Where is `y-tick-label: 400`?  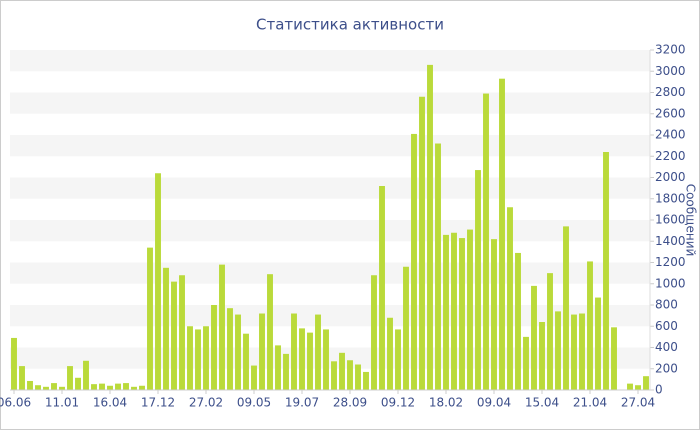 y-tick-label: 400 is located at coordinates (666, 347).